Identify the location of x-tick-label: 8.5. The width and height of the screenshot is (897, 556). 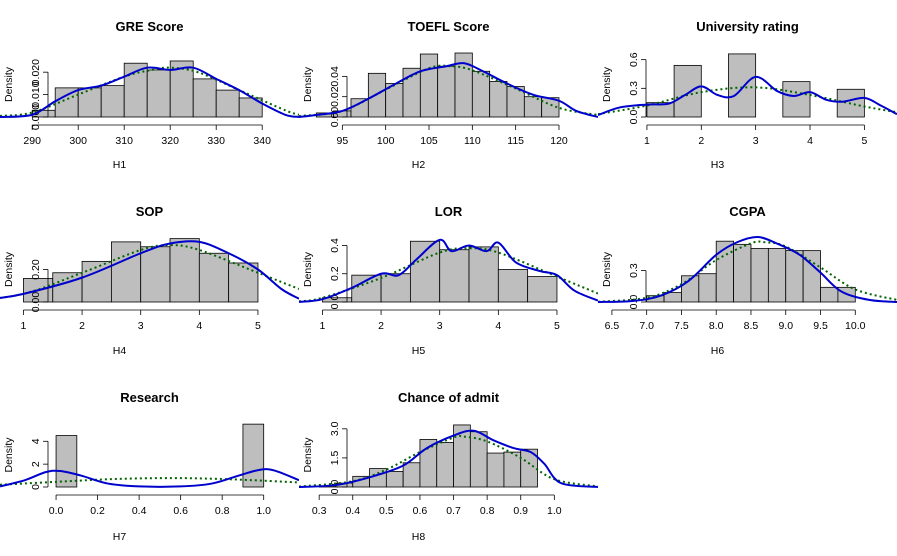
(751, 326).